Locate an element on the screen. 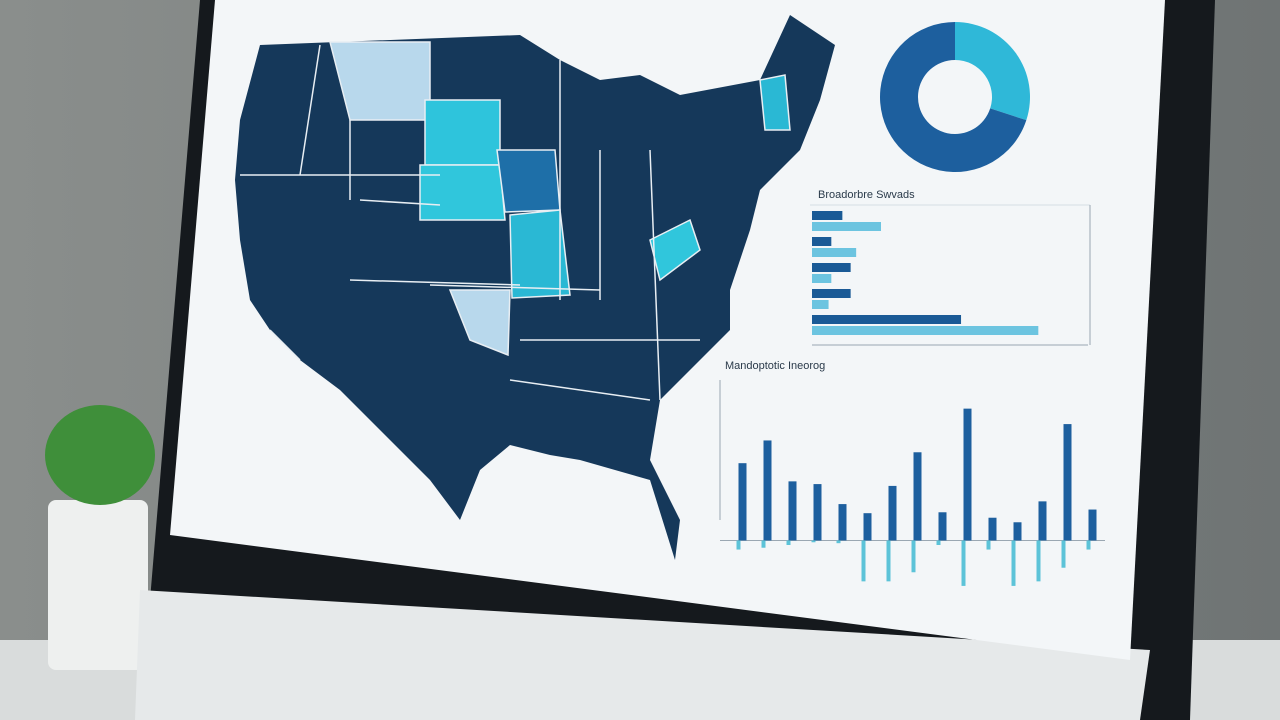  bar-chart-title: Broadorbre Swvads is located at coordinates (866, 195).